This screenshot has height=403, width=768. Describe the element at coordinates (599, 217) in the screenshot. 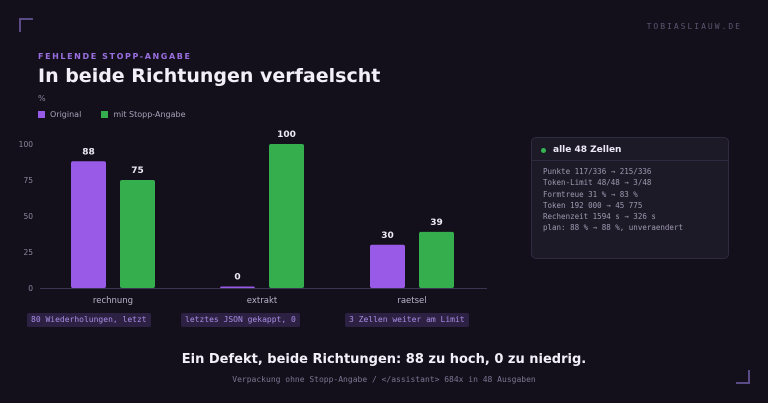

I see `summary-line: Rechenzeit 1594 s → 326 s` at that location.